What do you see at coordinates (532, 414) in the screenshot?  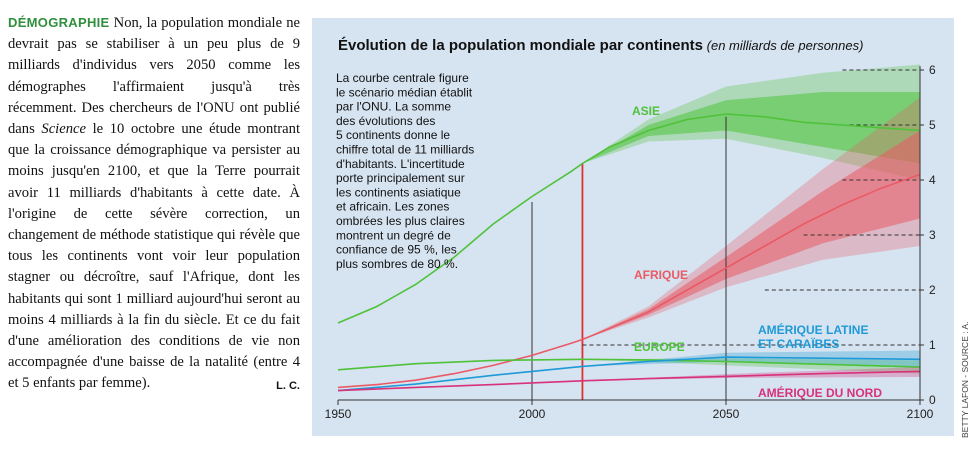 I see `x-tick-label-2000: 2000` at bounding box center [532, 414].